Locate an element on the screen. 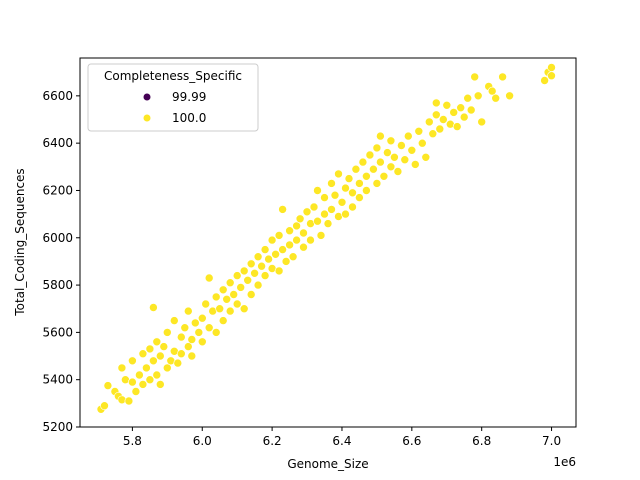  legend-label-100-0: 100.0 is located at coordinates (189, 118).